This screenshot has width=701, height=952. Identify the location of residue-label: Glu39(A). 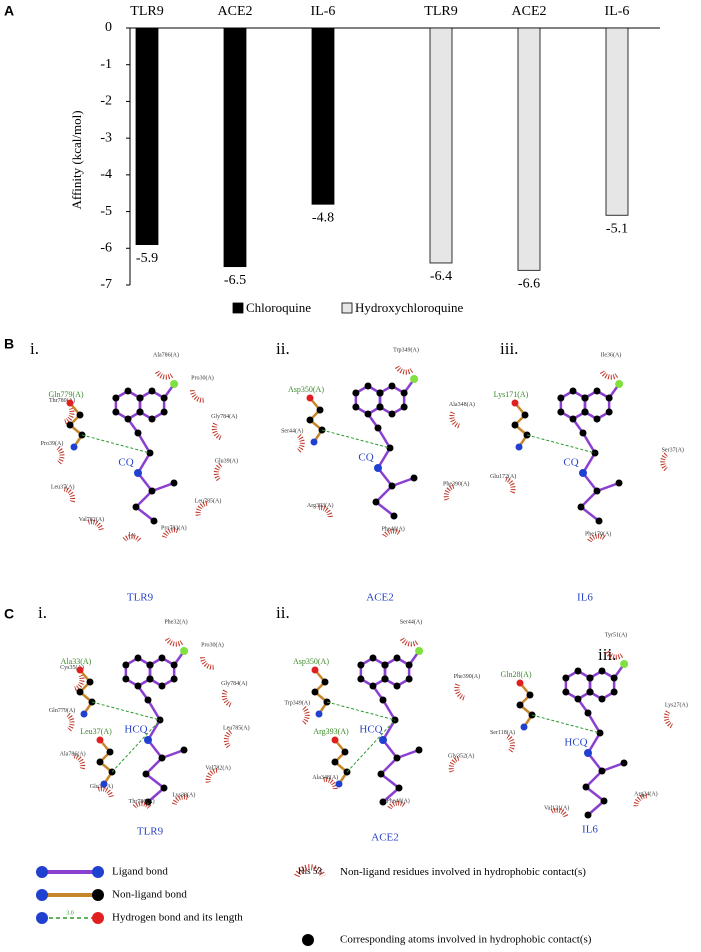
(226, 460).